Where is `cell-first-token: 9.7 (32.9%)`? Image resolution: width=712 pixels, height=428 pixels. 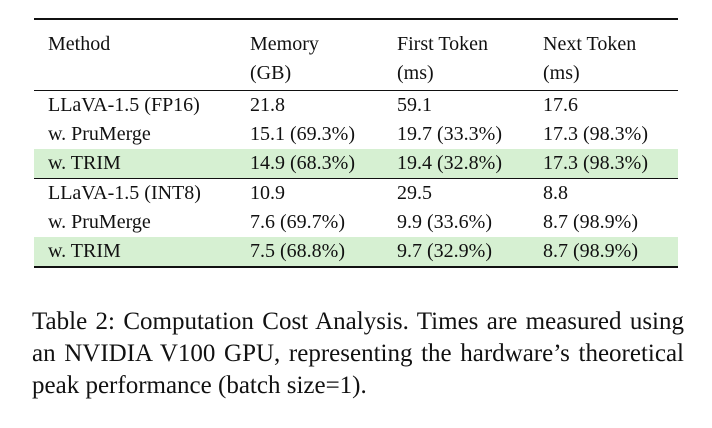 cell-first-token: 9.7 (32.9%) is located at coordinates (444, 251).